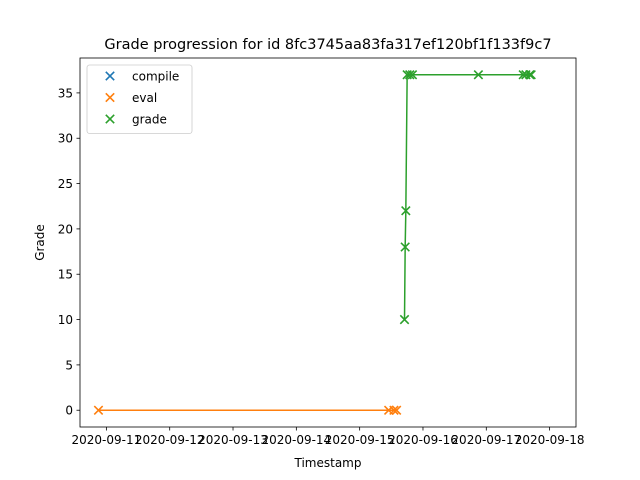 The width and height of the screenshot is (640, 480). I want to click on y-axis-title: Grade, so click(40, 242).